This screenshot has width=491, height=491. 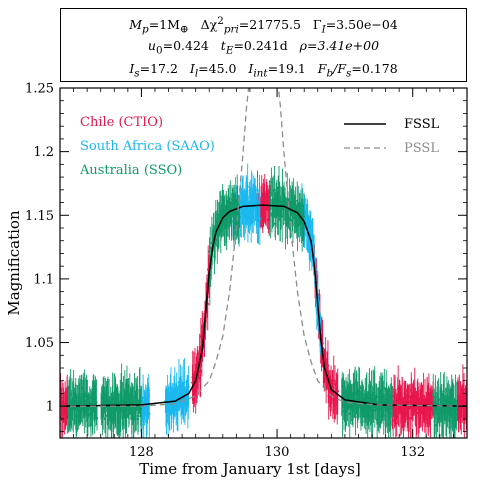 I want to click on x-axis-label: Time from January 1st [days], so click(x=250, y=469).